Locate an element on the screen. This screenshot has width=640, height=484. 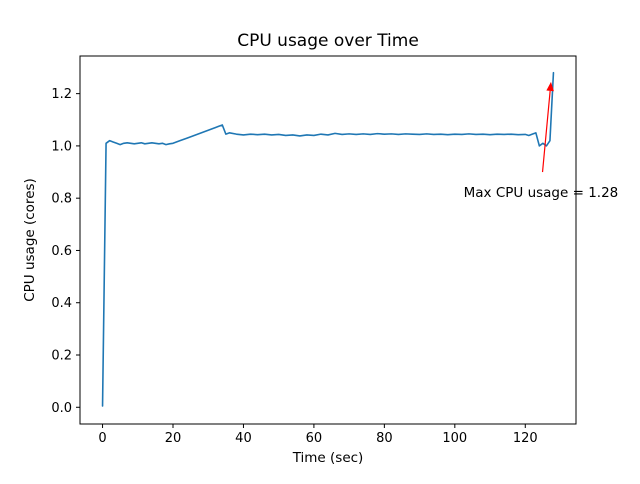
y-tick-label: 0.0 is located at coordinates (61, 408).